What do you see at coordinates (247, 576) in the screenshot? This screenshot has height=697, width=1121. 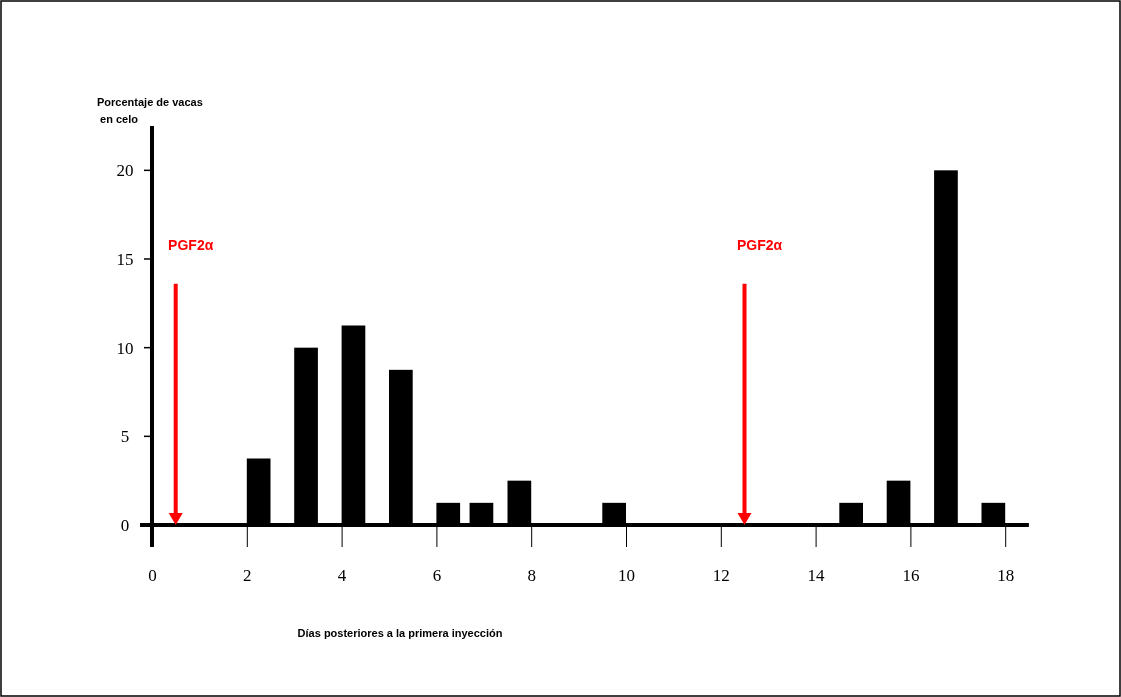 I see `x-tick-label: 2` at bounding box center [247, 576].